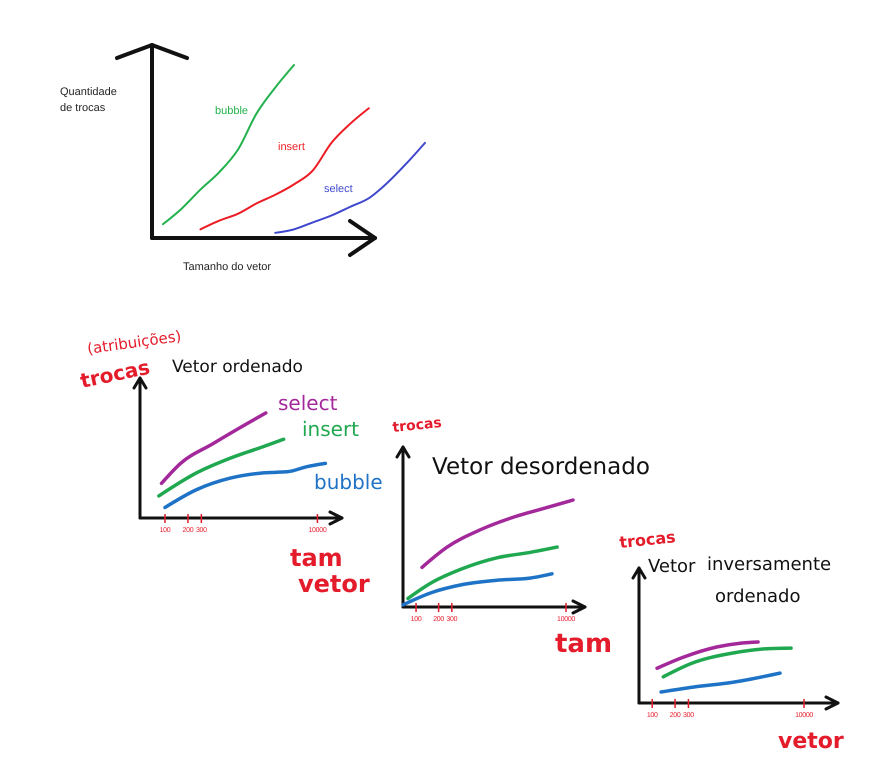 Image resolution: width=896 pixels, height=762 pixels. Describe the element at coordinates (227, 267) in the screenshot. I see `x-axis-title: Tamanho do vetor` at that location.